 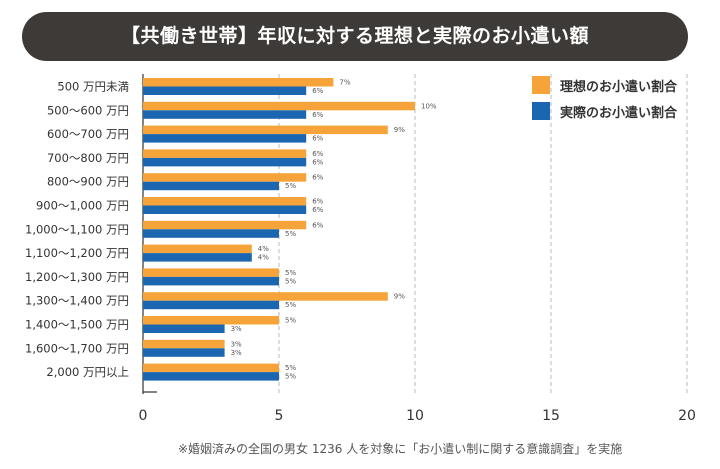 What do you see at coordinates (88, 134) in the screenshot?
I see `y-tick-label-2: 600〜700 万円` at bounding box center [88, 134].